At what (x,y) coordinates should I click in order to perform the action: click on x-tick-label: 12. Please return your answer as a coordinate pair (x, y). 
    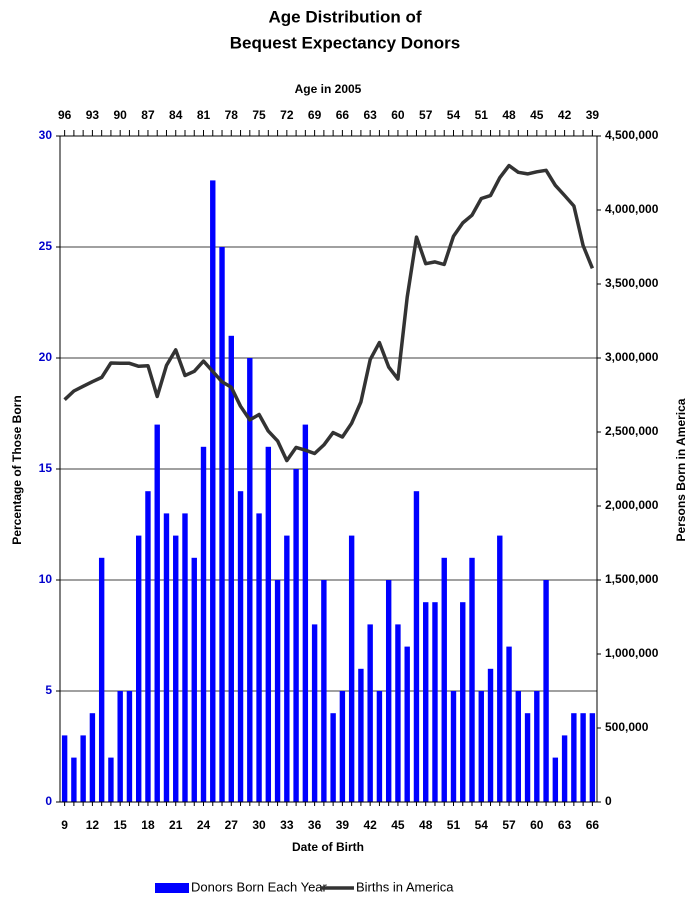
    Looking at the image, I should click on (93, 825).